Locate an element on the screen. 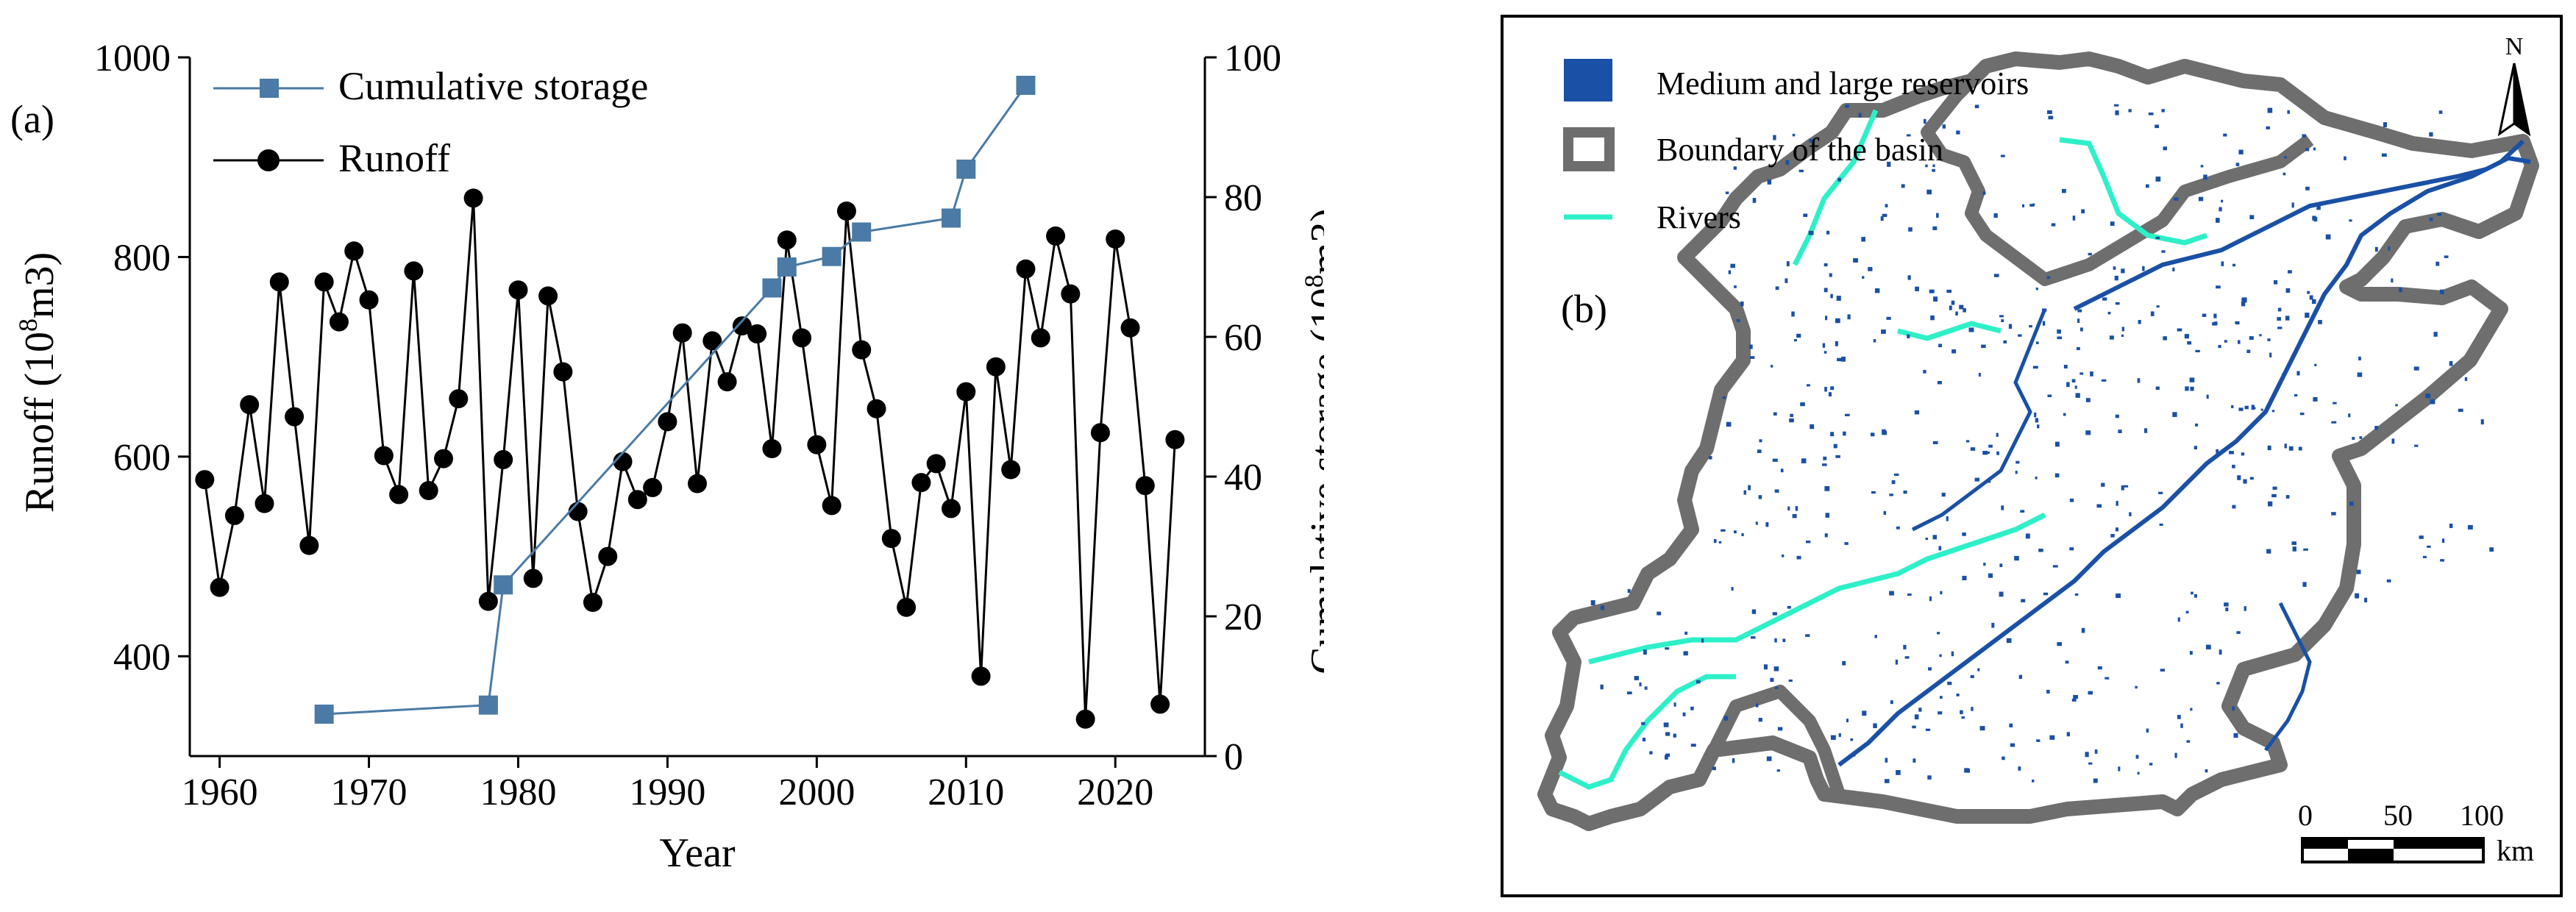 The image size is (2576, 912). y-left-tick-label: 400 is located at coordinates (142, 657).